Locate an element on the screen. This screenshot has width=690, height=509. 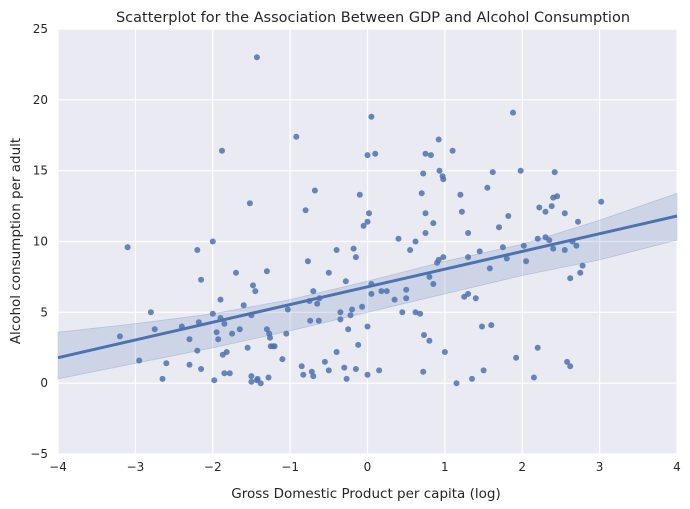
y-tick-label: 15 is located at coordinates (40, 171).